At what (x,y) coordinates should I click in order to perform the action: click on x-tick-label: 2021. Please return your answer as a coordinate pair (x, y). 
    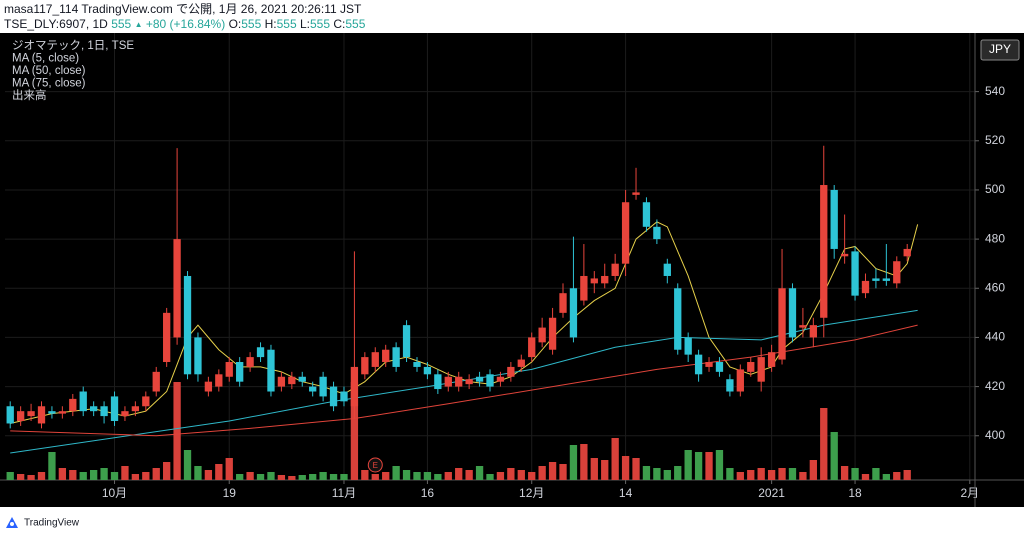
    Looking at the image, I should click on (771, 493).